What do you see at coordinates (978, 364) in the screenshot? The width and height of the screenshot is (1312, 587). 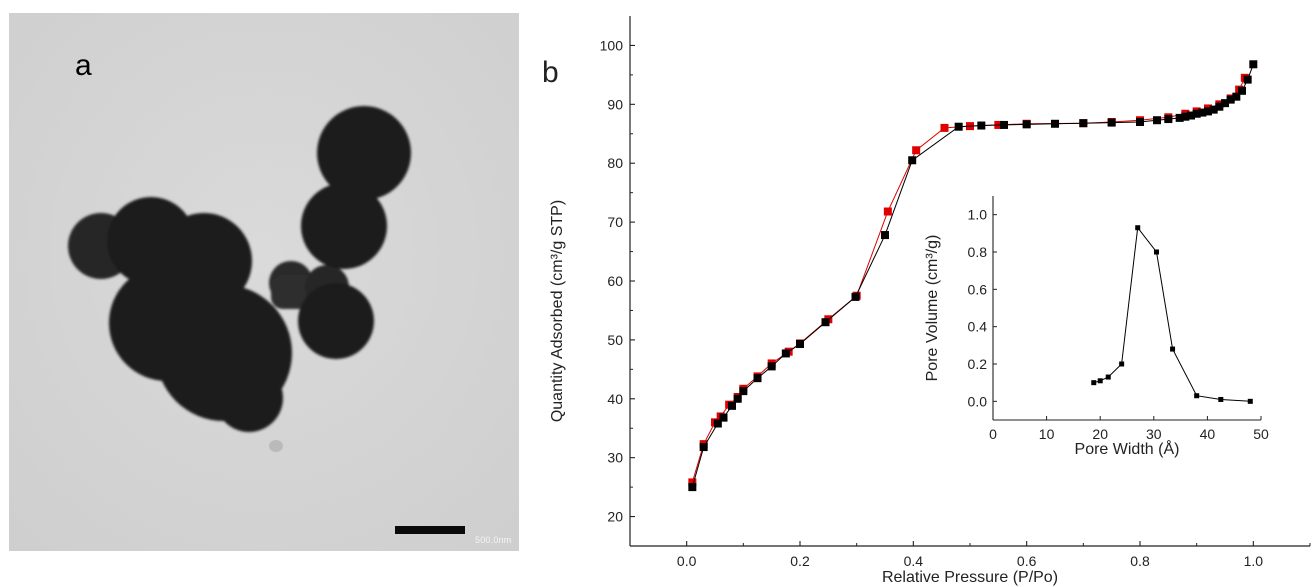 I see `inset-y-tick-label: 0.2` at bounding box center [978, 364].